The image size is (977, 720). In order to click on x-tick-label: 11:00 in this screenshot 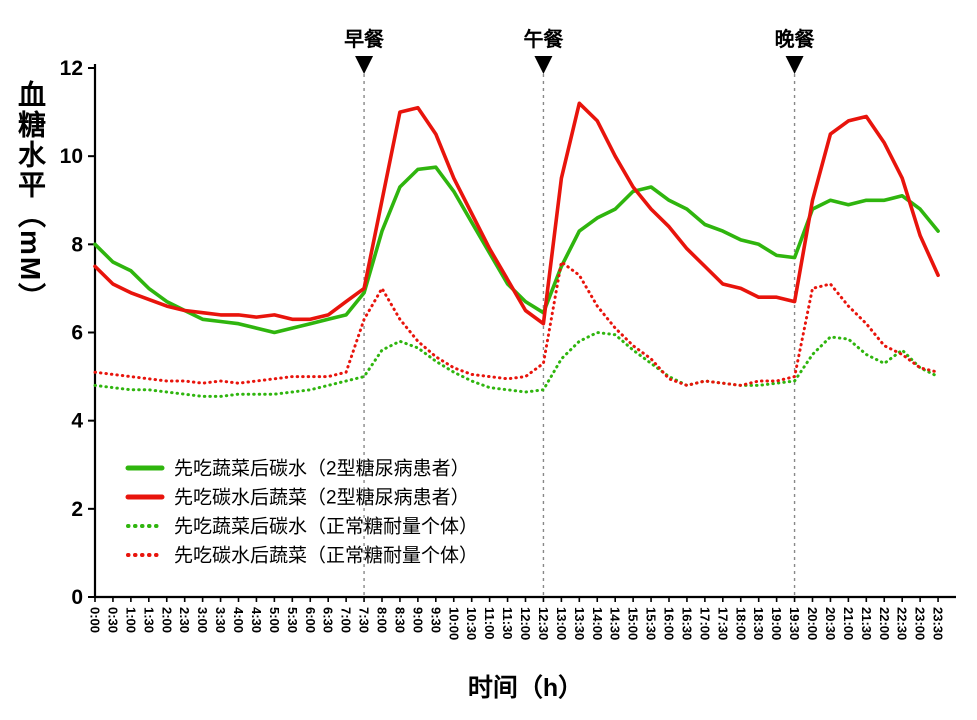, I will do `click(489, 623)`.